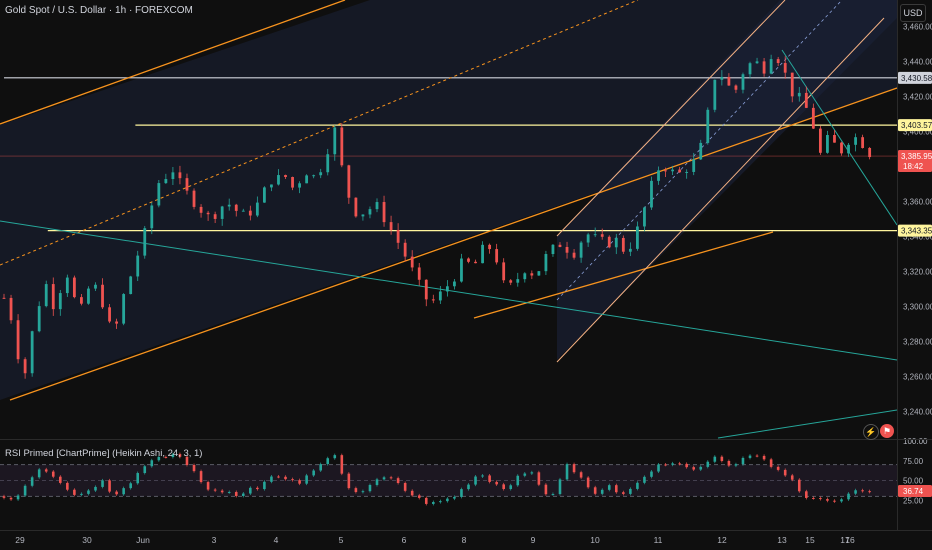 This screenshot has height=550, width=932. Describe the element at coordinates (464, 540) in the screenshot. I see `time-tick-label: 8` at that location.